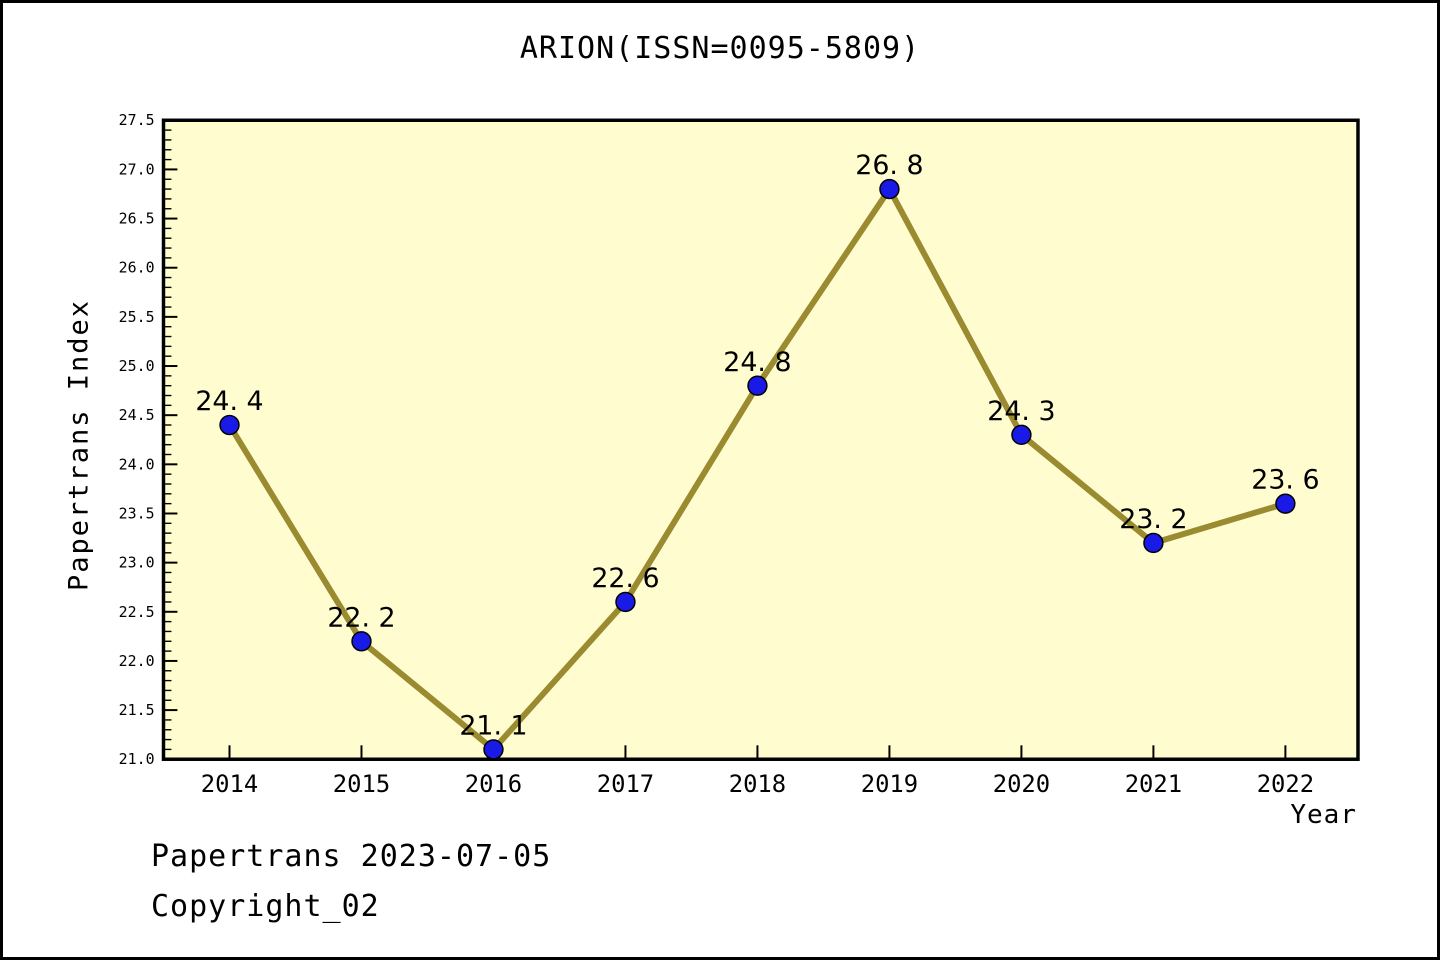 This screenshot has height=960, width=1440. I want to click on data-point-label: 24. 4, so click(229, 401).